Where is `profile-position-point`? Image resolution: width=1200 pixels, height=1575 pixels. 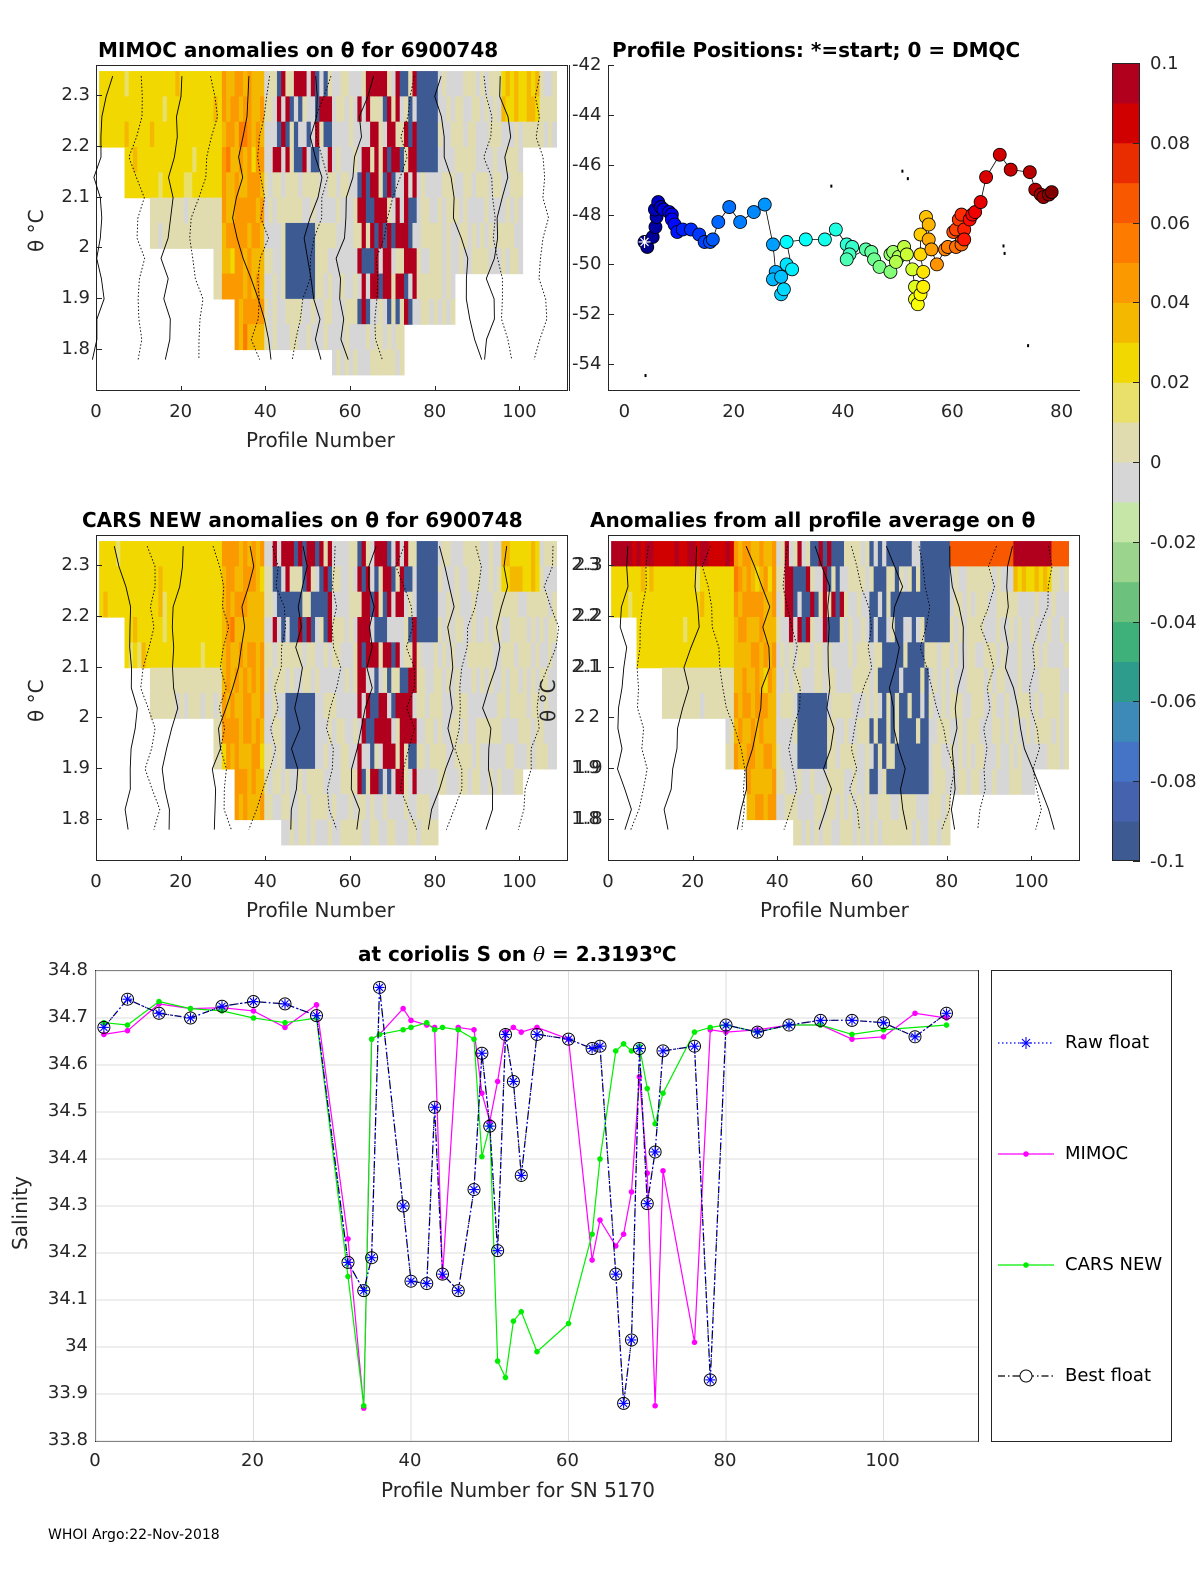 profile-position-point is located at coordinates (937, 264).